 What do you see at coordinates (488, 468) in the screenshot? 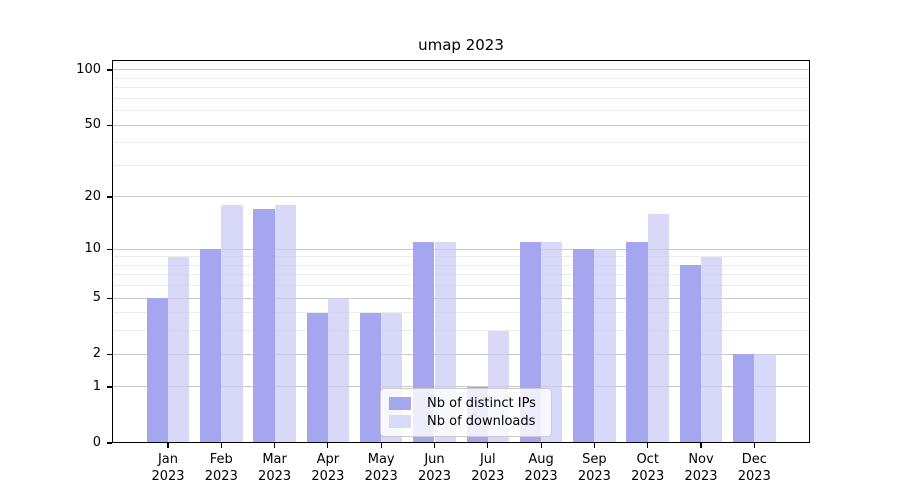
I see `x-tick-label: Jul 2023` at bounding box center [488, 468].